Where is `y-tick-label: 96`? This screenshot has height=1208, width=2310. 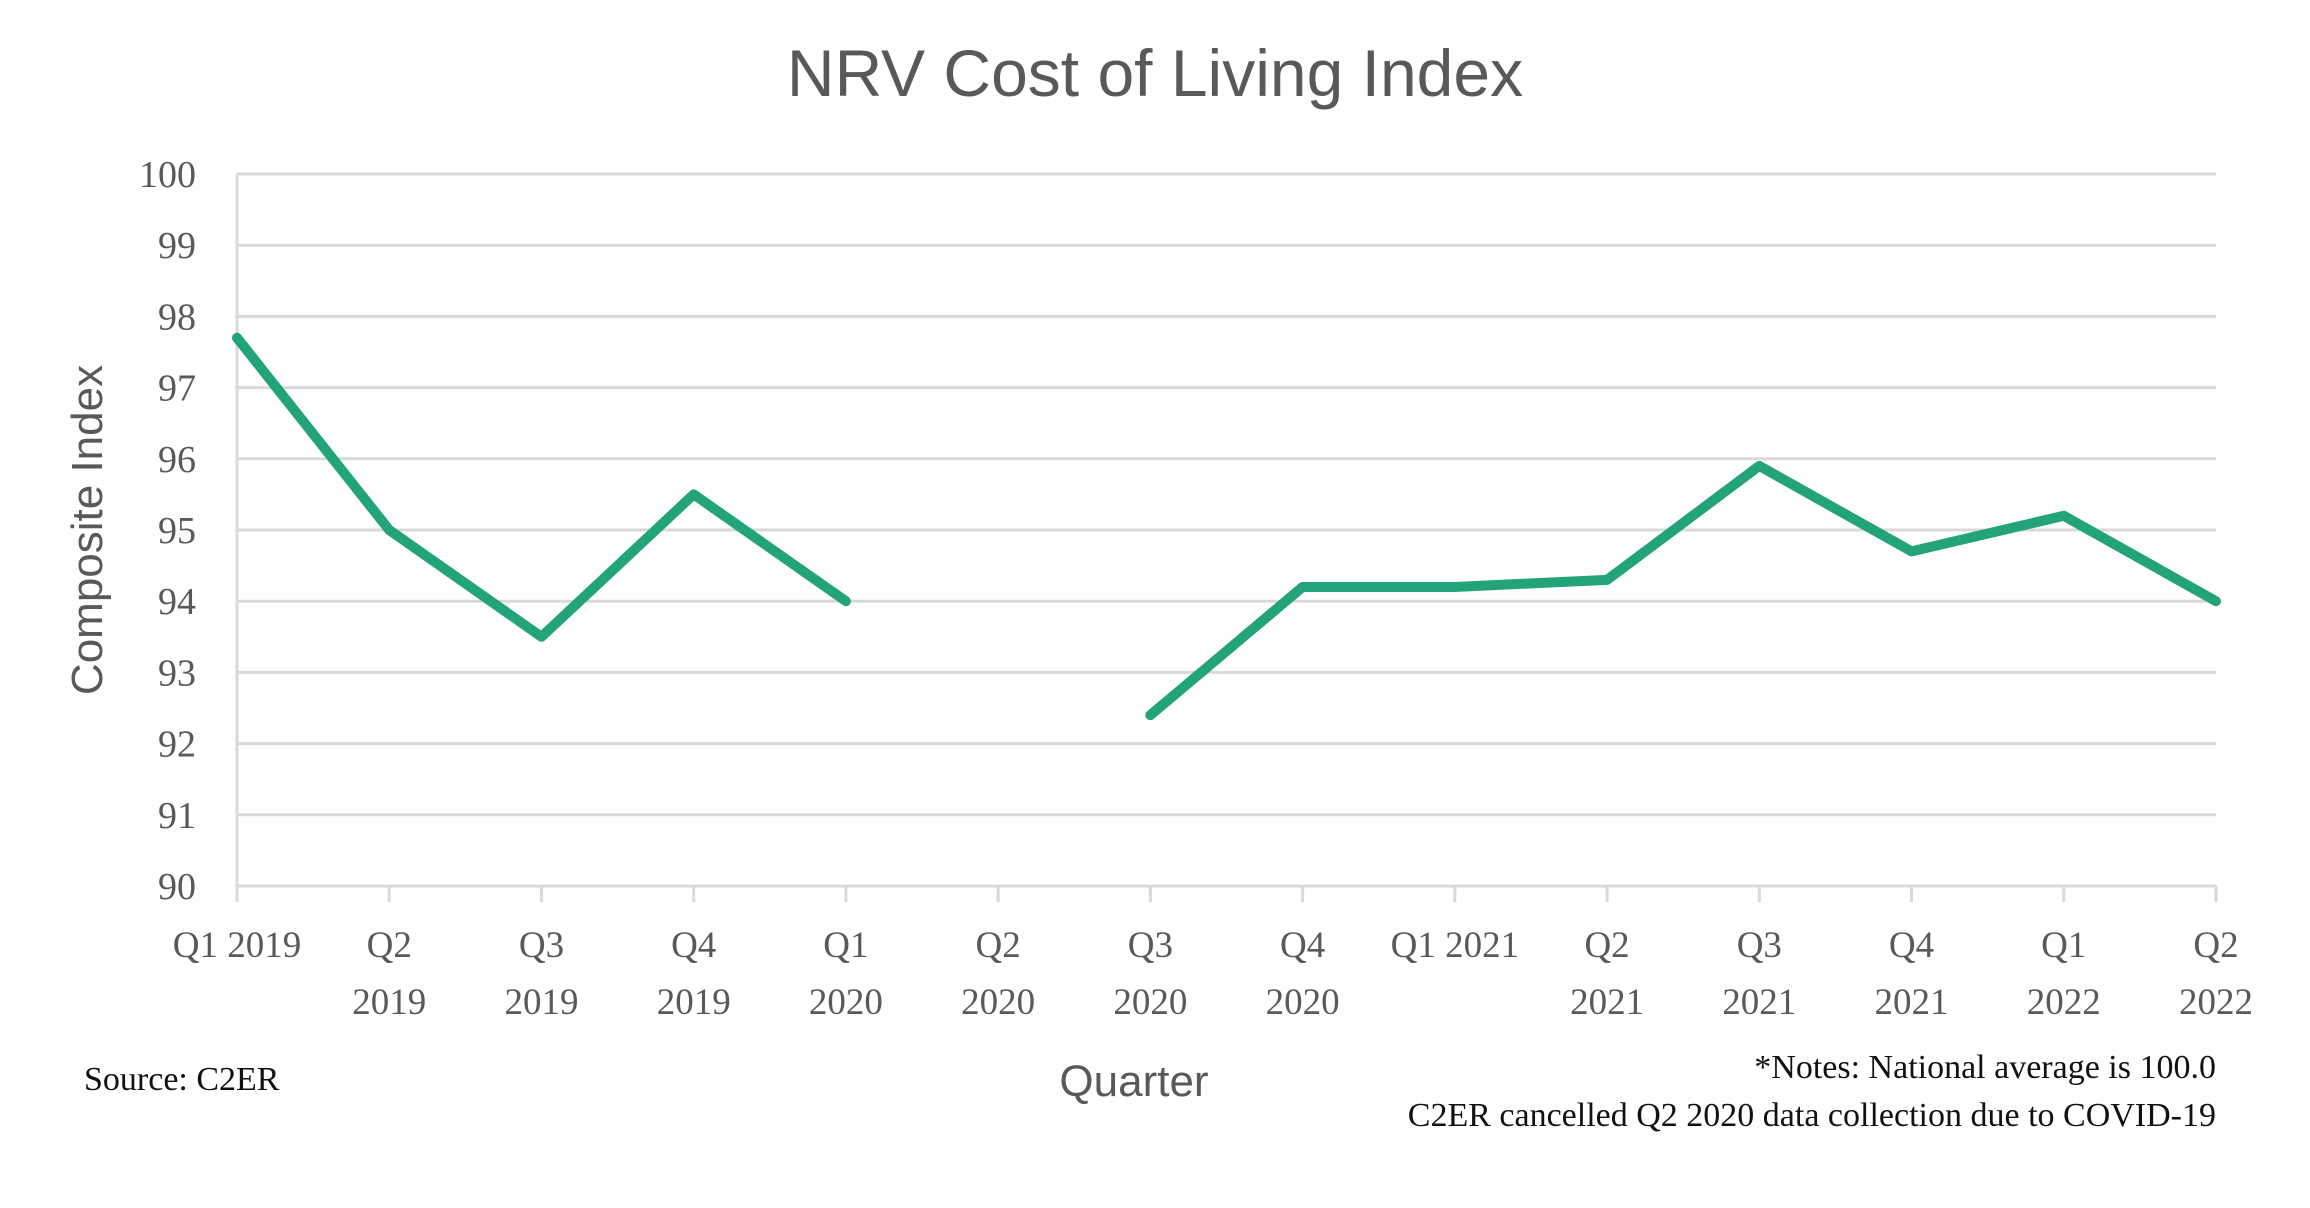
y-tick-label: 96 is located at coordinates (177, 460).